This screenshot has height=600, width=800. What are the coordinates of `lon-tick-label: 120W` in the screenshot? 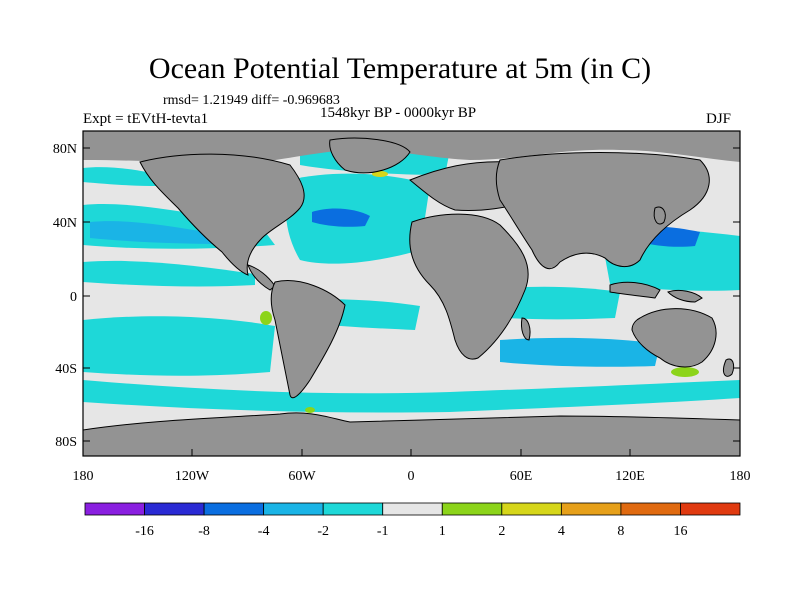 It's located at (192, 476).